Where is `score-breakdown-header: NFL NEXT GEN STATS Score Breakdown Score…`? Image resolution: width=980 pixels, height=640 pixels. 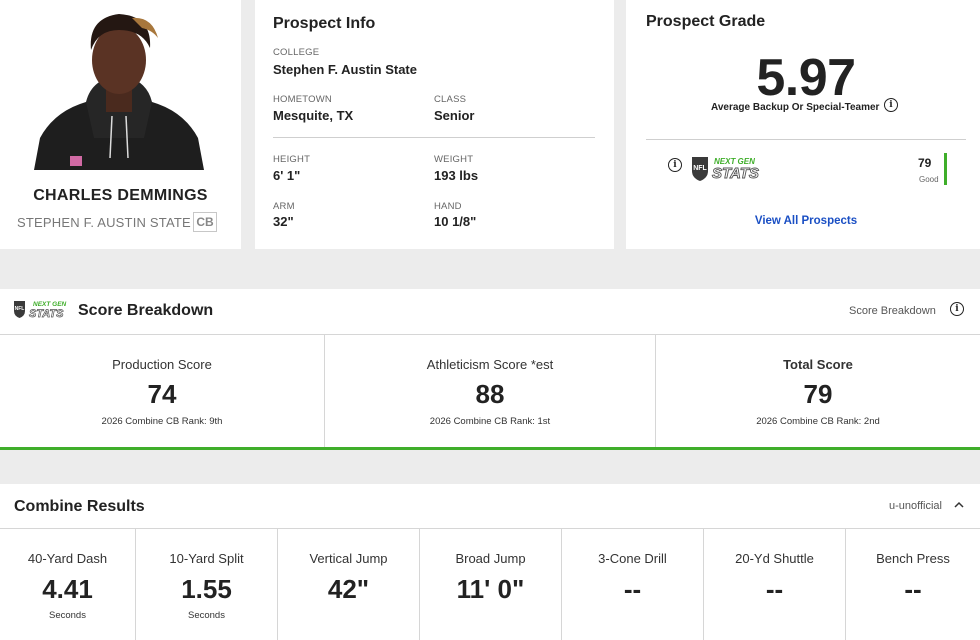 score-breakdown-header: NFL NEXT GEN STATS Score Breakdown Score… is located at coordinates (490, 312).